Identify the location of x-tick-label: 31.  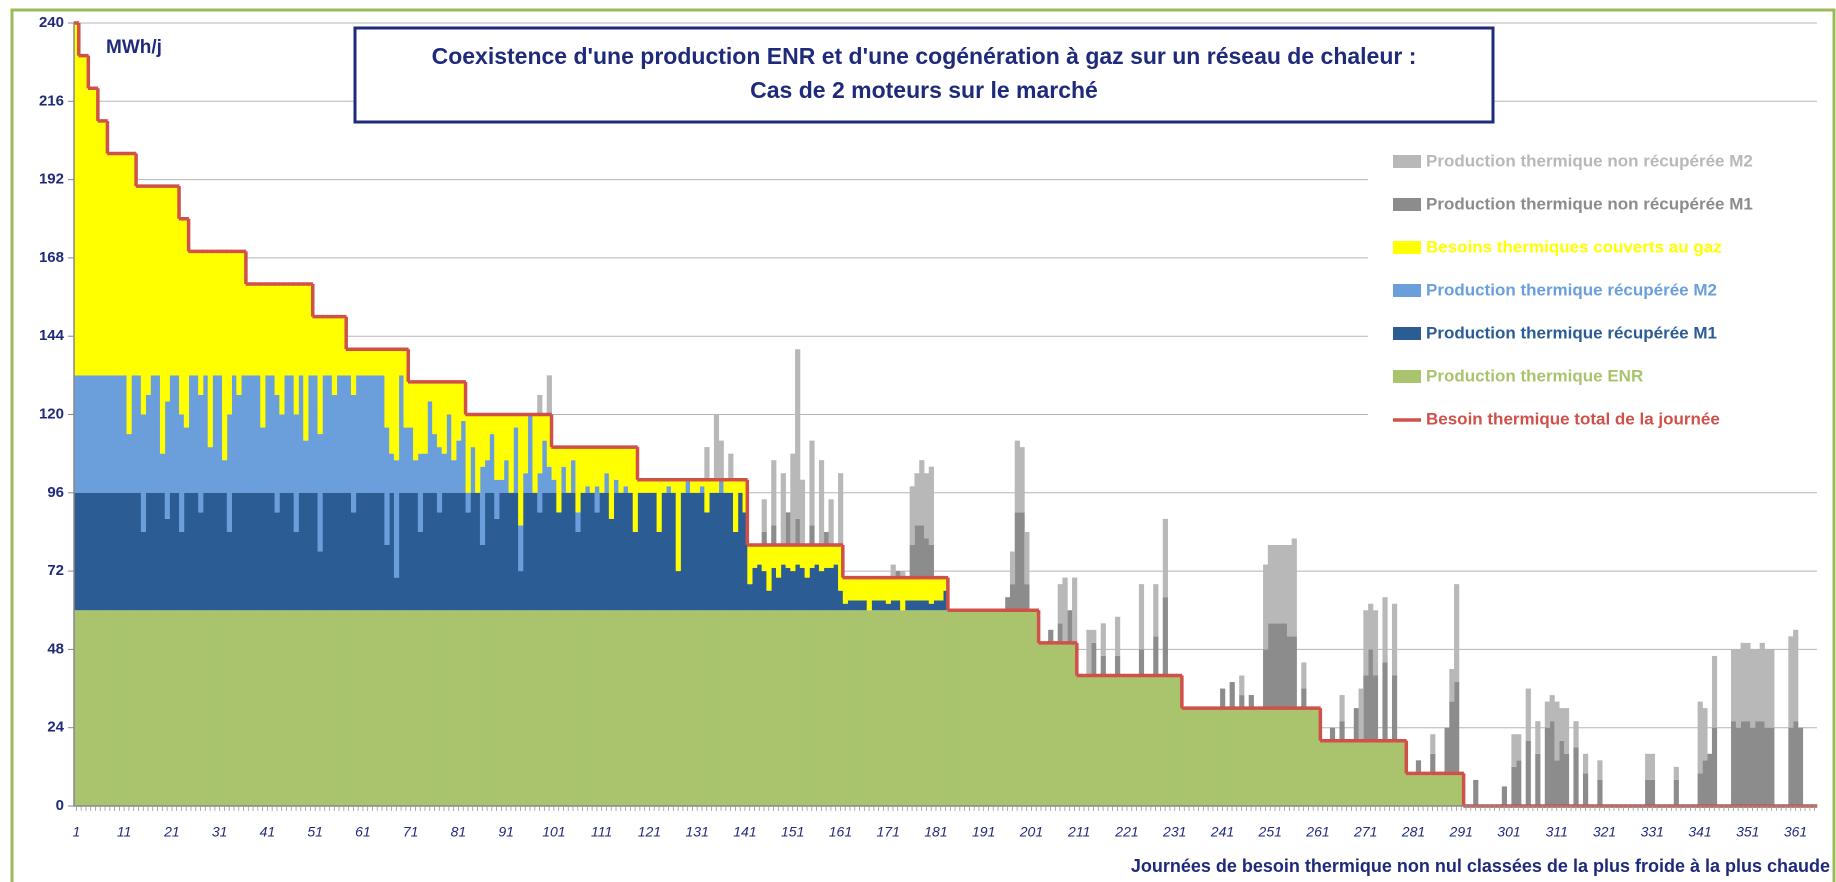
(220, 832).